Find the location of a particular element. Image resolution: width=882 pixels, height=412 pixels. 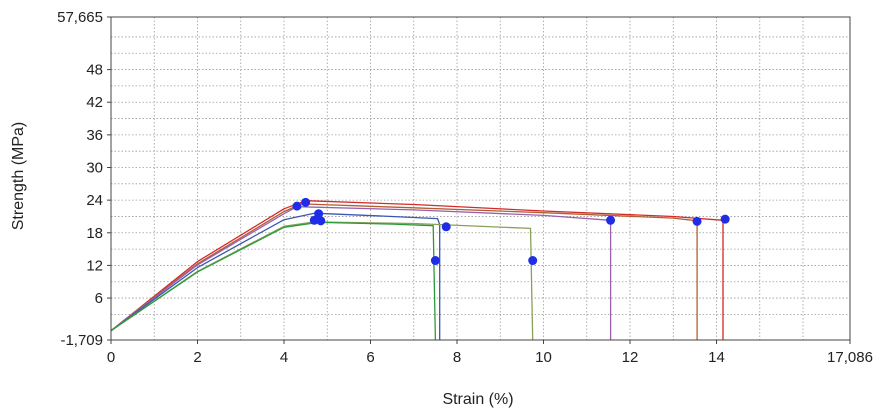

x-tick-label: 4 is located at coordinates (284, 357).